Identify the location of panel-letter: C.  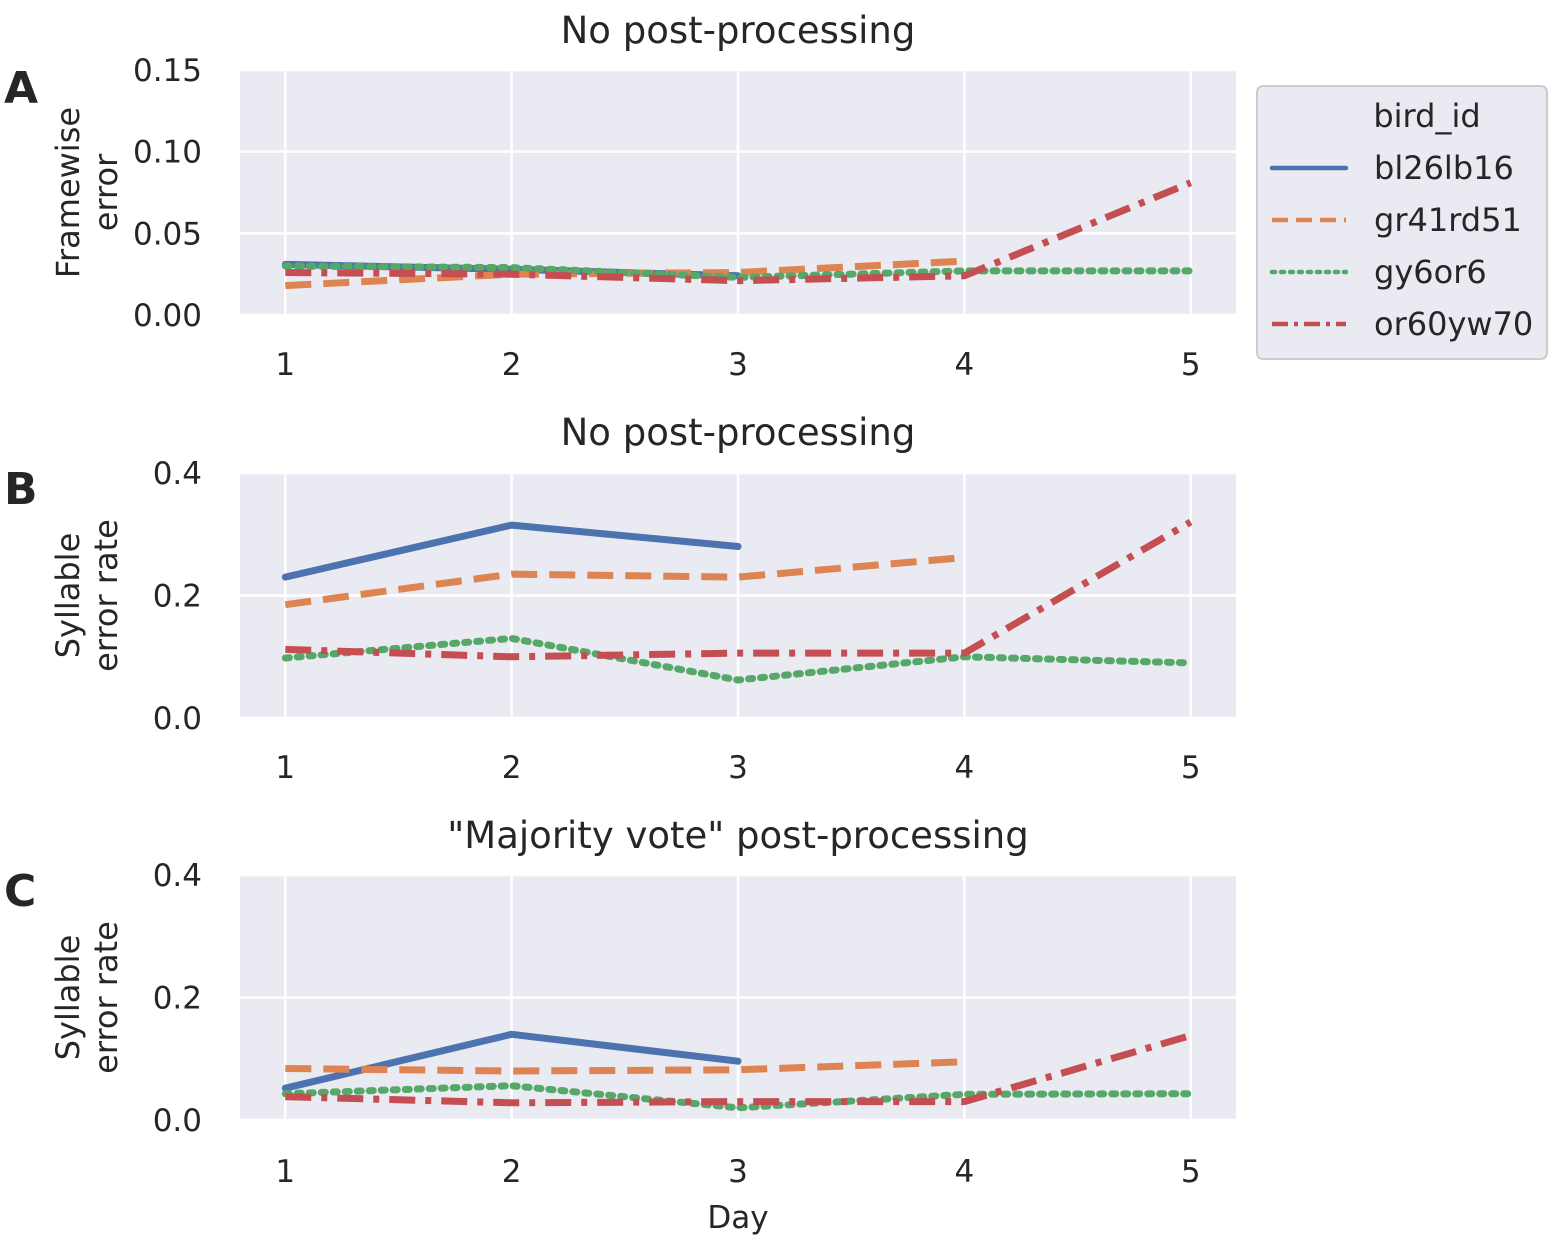
(20, 891).